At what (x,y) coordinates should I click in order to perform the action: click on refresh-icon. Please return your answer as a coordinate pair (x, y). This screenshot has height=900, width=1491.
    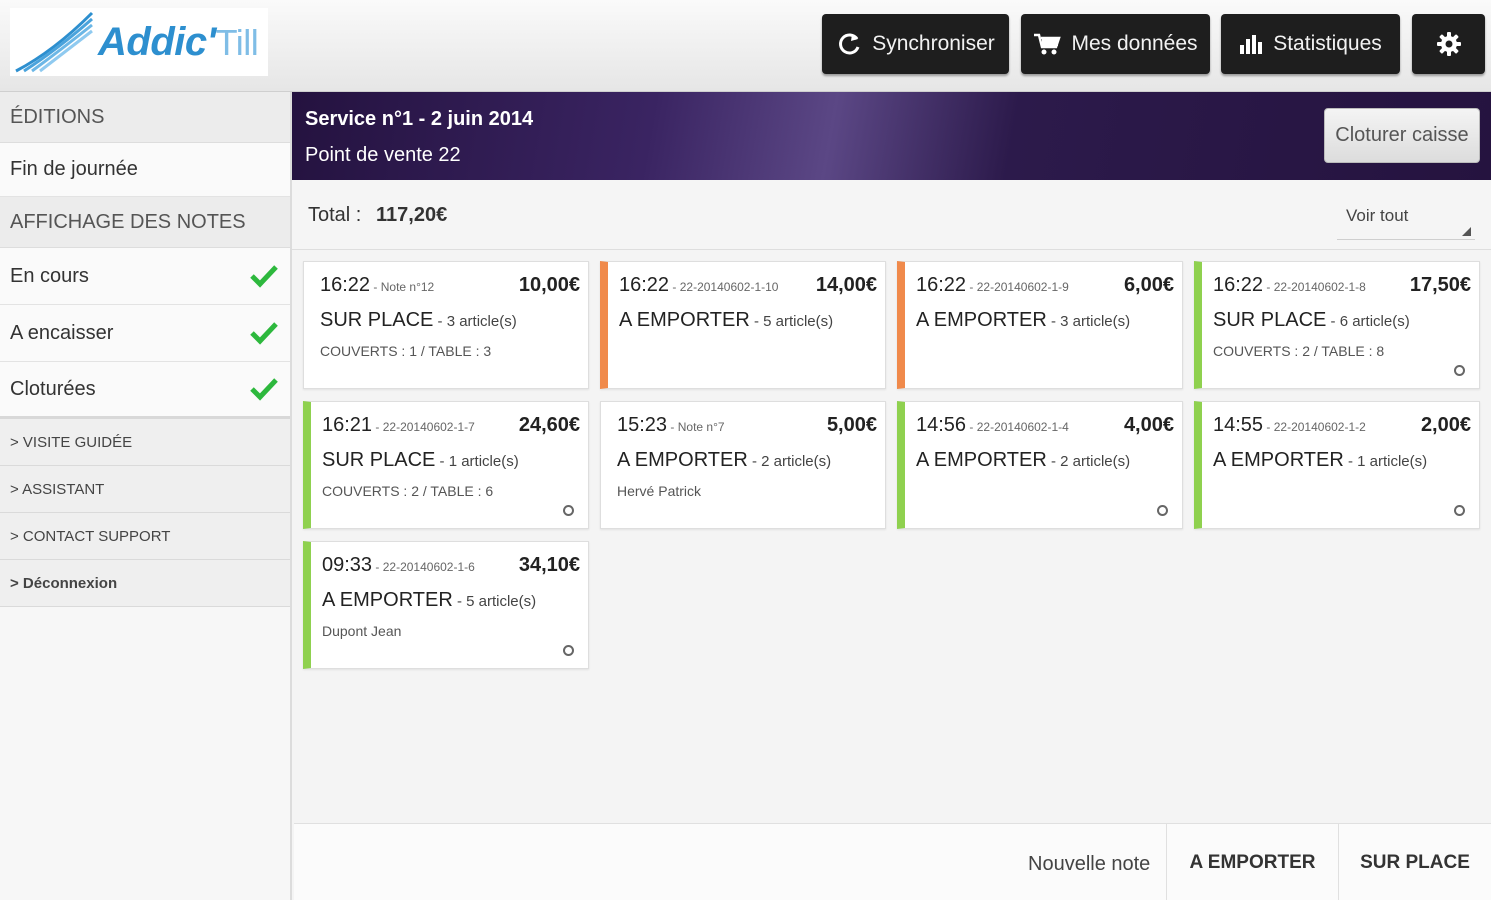
    Looking at the image, I should click on (849, 44).